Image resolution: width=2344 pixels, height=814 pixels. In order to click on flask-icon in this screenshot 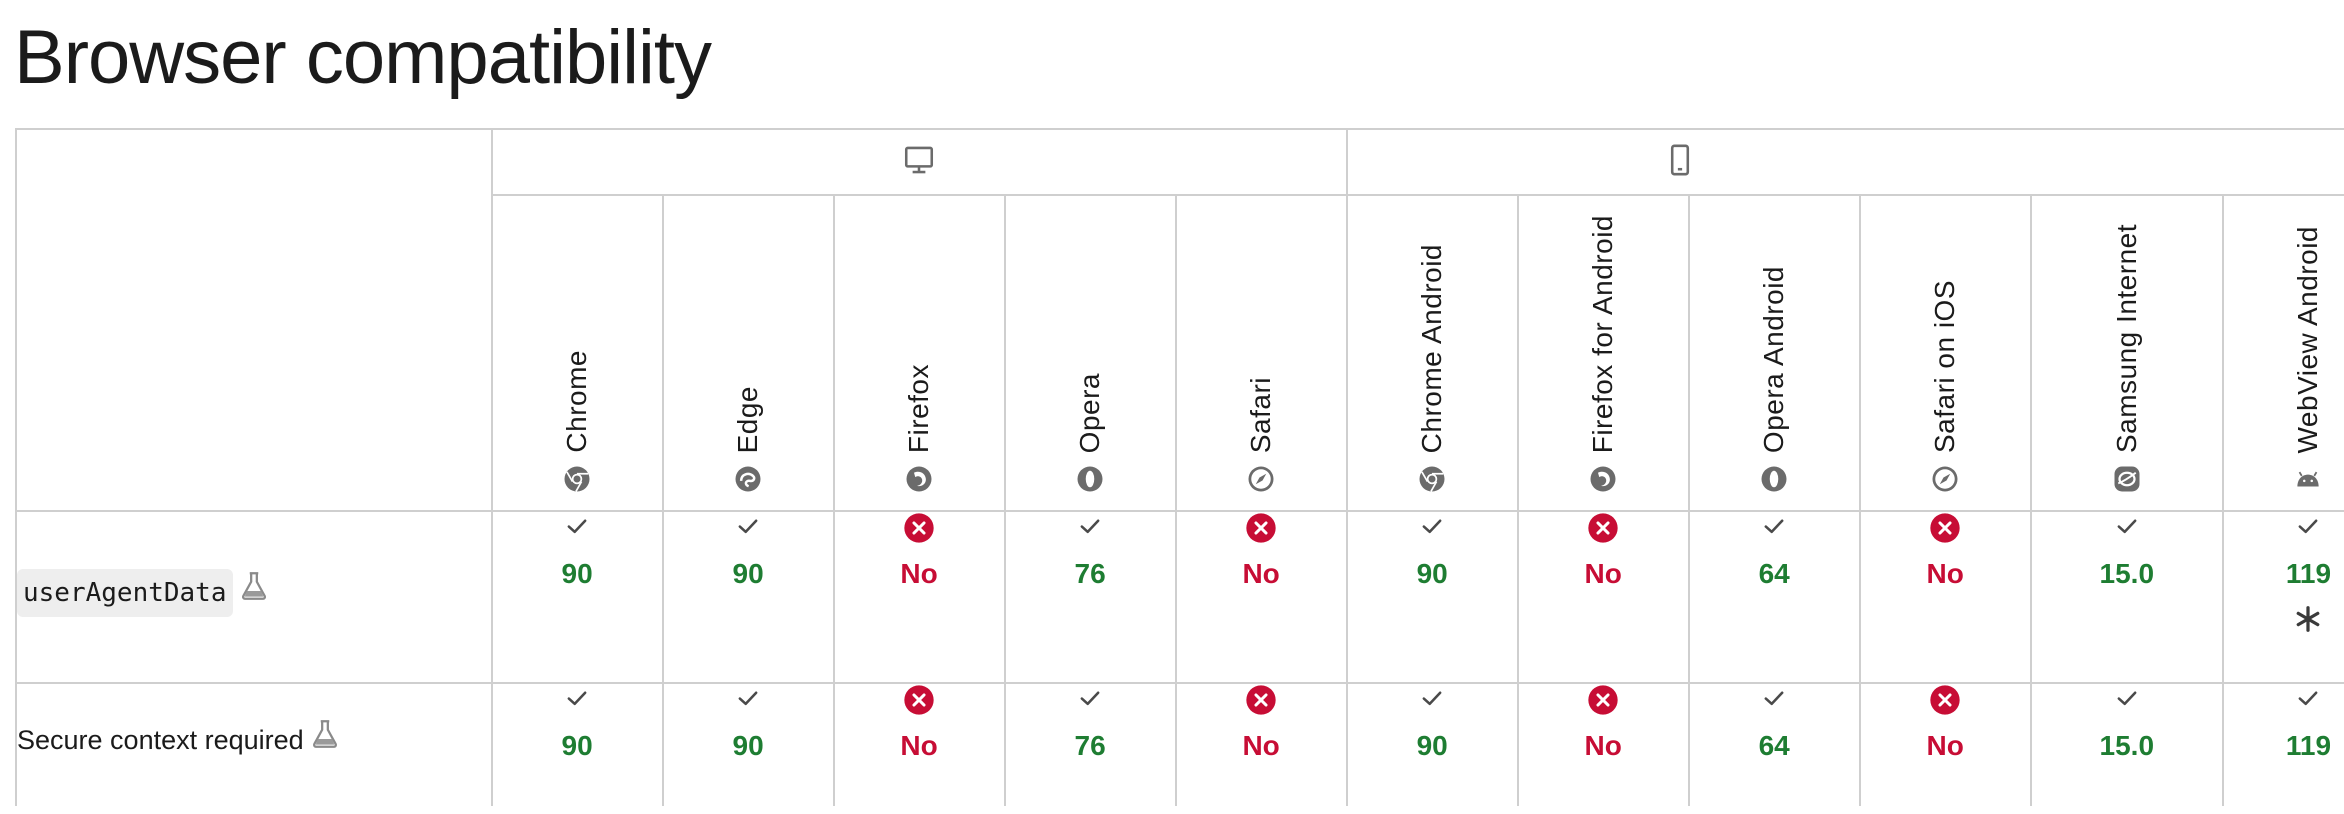, I will do `click(254, 589)`.